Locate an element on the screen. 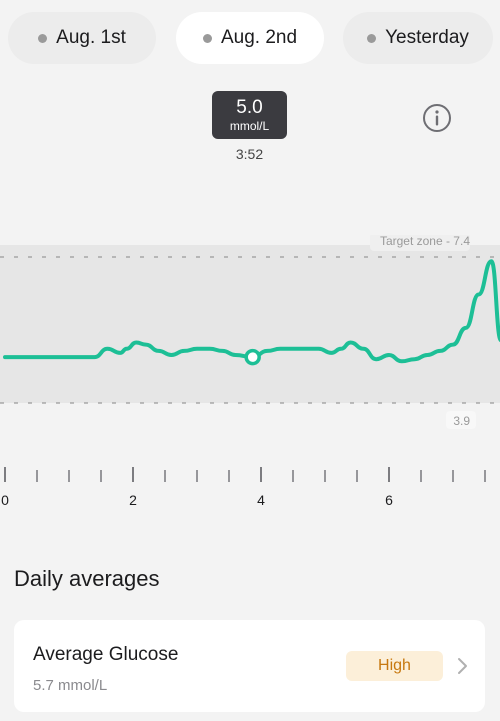  x-axis-tick-label: 2 is located at coordinates (133, 500).